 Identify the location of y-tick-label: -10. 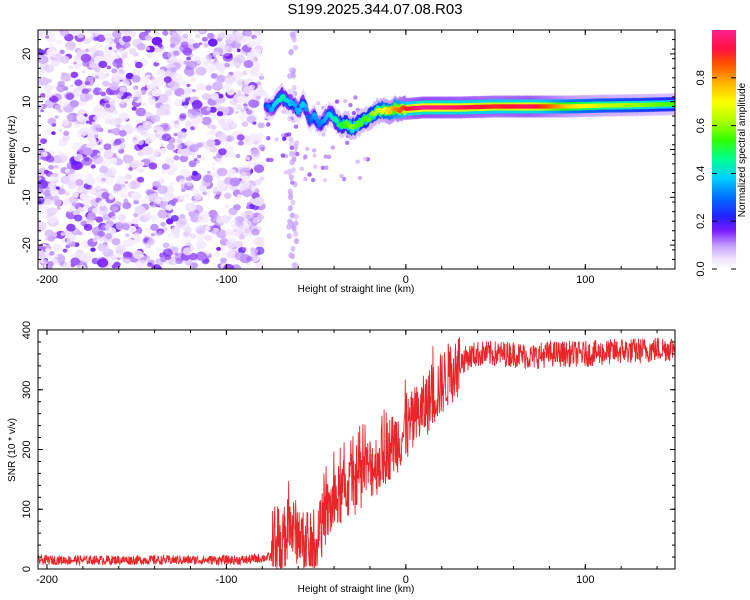
(27, 197).